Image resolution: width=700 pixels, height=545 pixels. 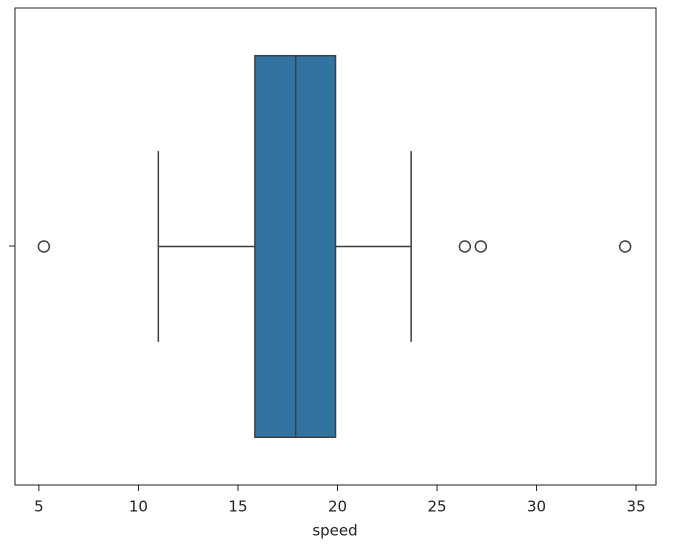 I want to click on x-tick-label: 5, so click(x=39, y=507).